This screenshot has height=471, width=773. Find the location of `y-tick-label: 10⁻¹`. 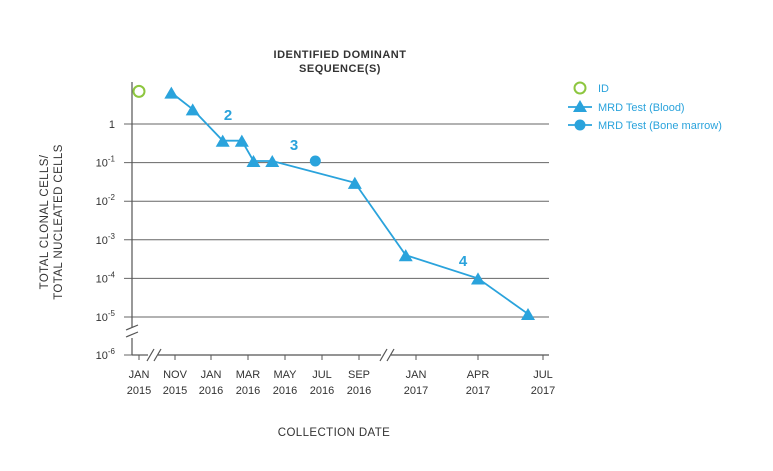

y-tick-label: 10⁻¹ is located at coordinates (106, 162).